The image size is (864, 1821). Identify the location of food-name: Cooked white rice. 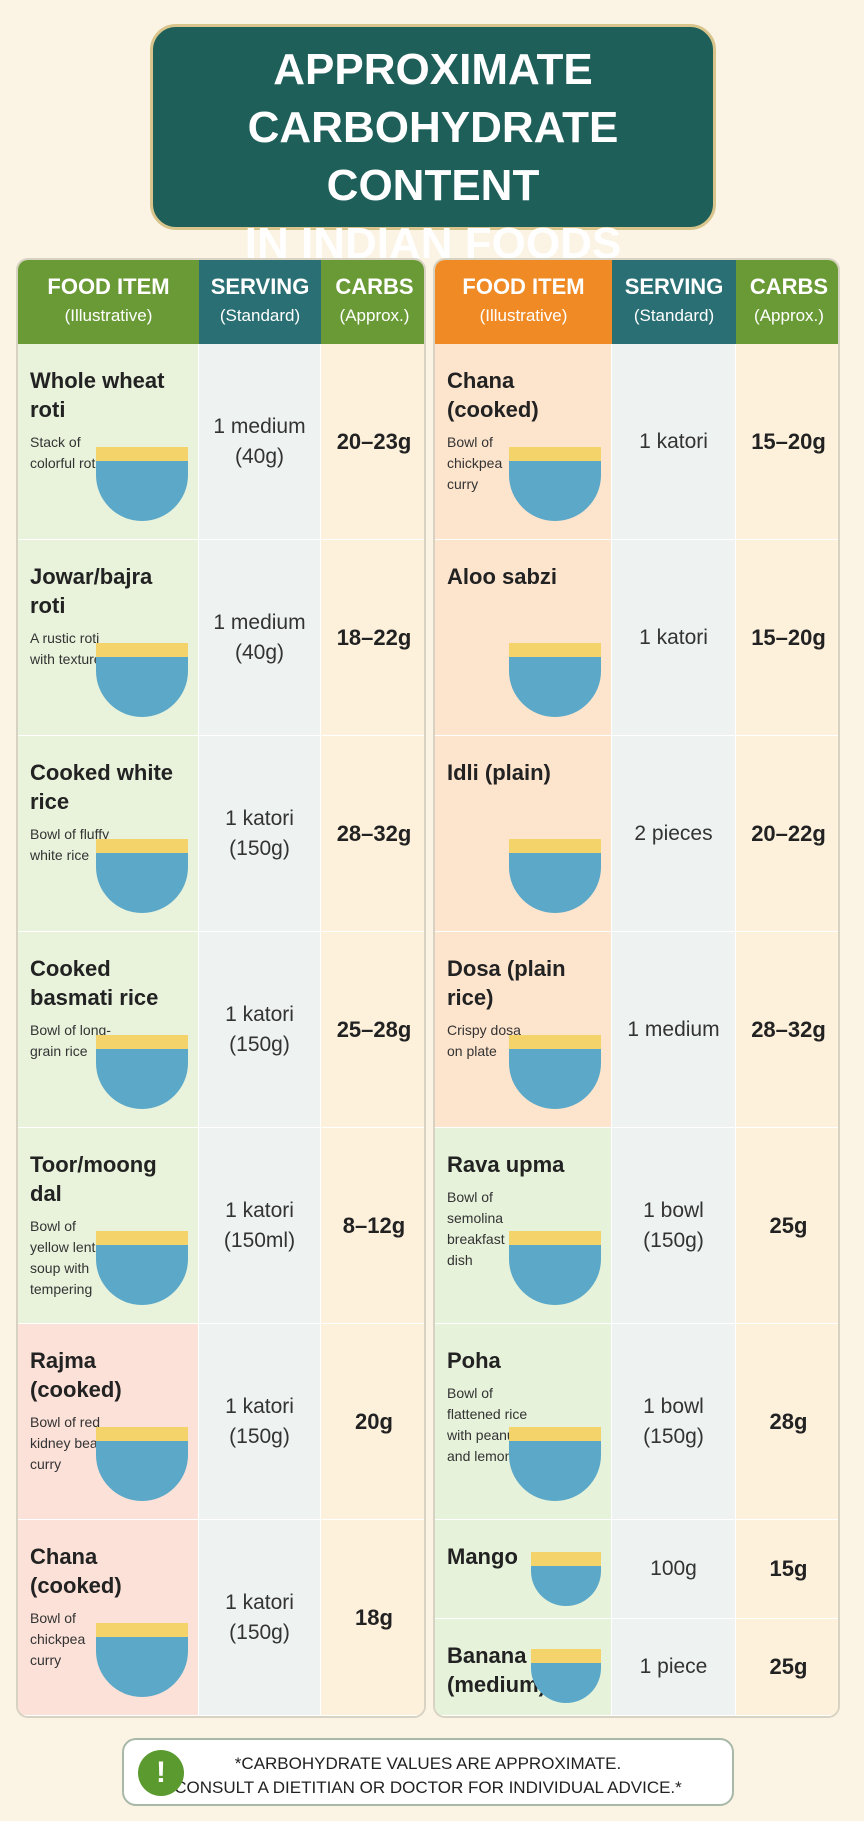
(102, 787).